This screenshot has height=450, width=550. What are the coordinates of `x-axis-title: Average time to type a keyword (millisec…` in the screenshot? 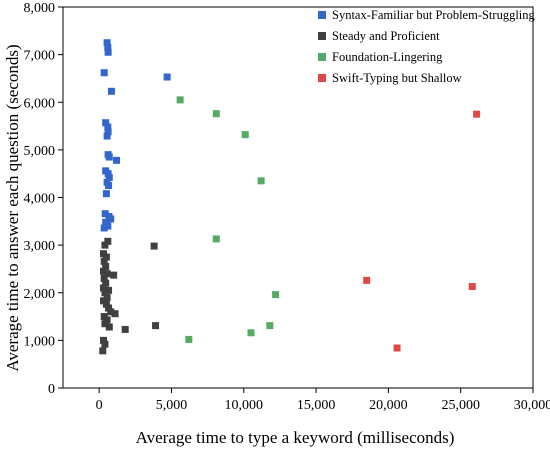 It's located at (295, 437).